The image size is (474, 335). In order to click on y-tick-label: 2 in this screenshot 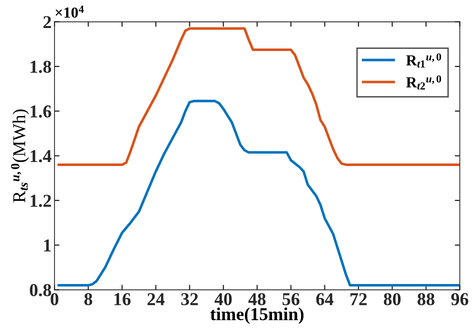, I will do `click(47, 22)`.